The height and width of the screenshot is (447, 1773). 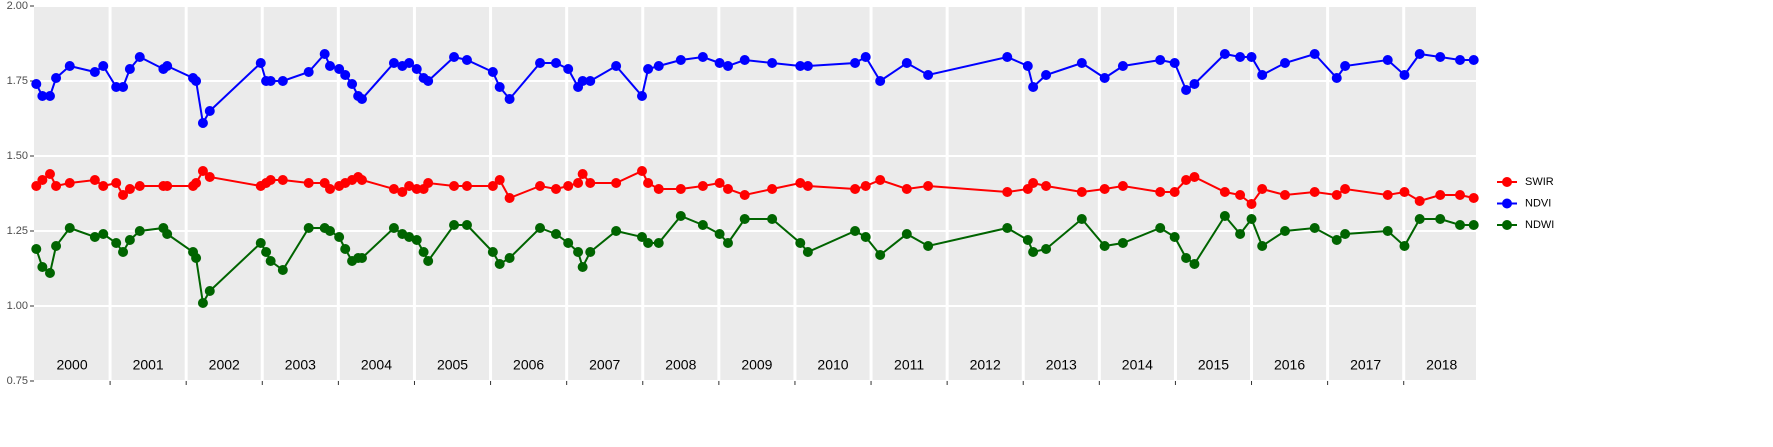 What do you see at coordinates (1538, 203) in the screenshot?
I see `legend-label: NDVI` at bounding box center [1538, 203].